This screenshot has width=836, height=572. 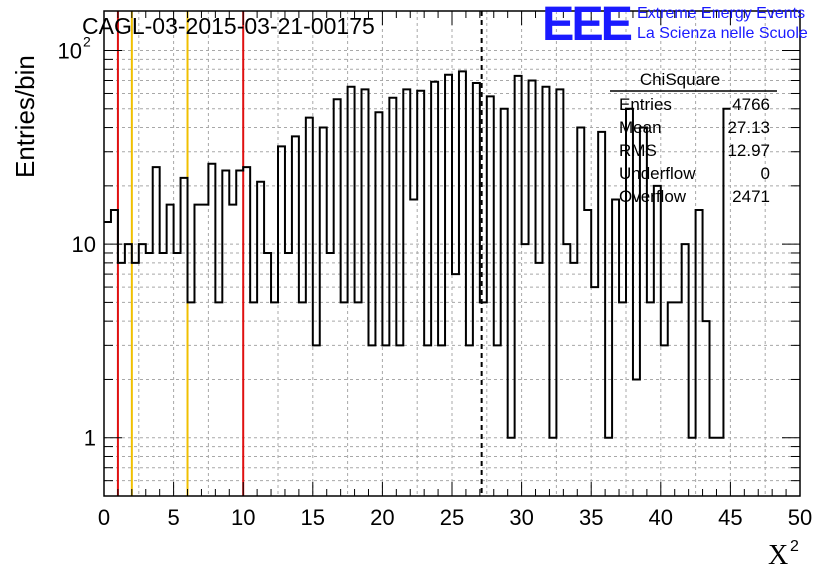 I want to click on stats-row-label: Overflow, so click(x=653, y=196).